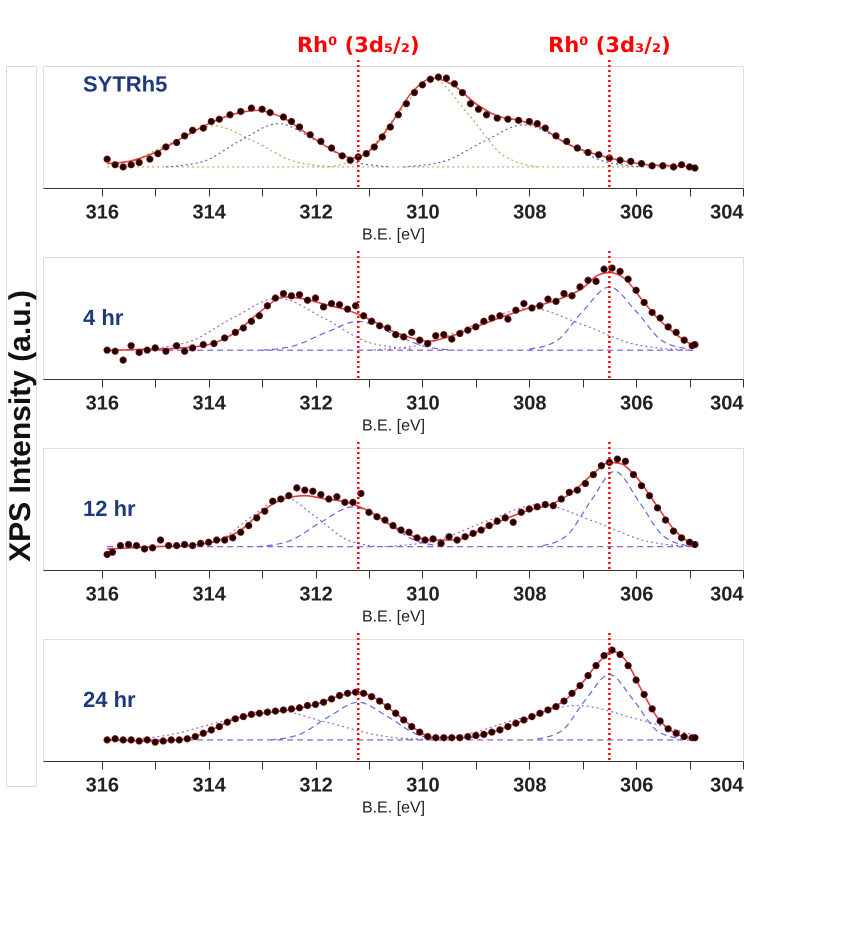 This screenshot has width=858, height=938. I want to click on annotation: SYTRh5, so click(125, 83).